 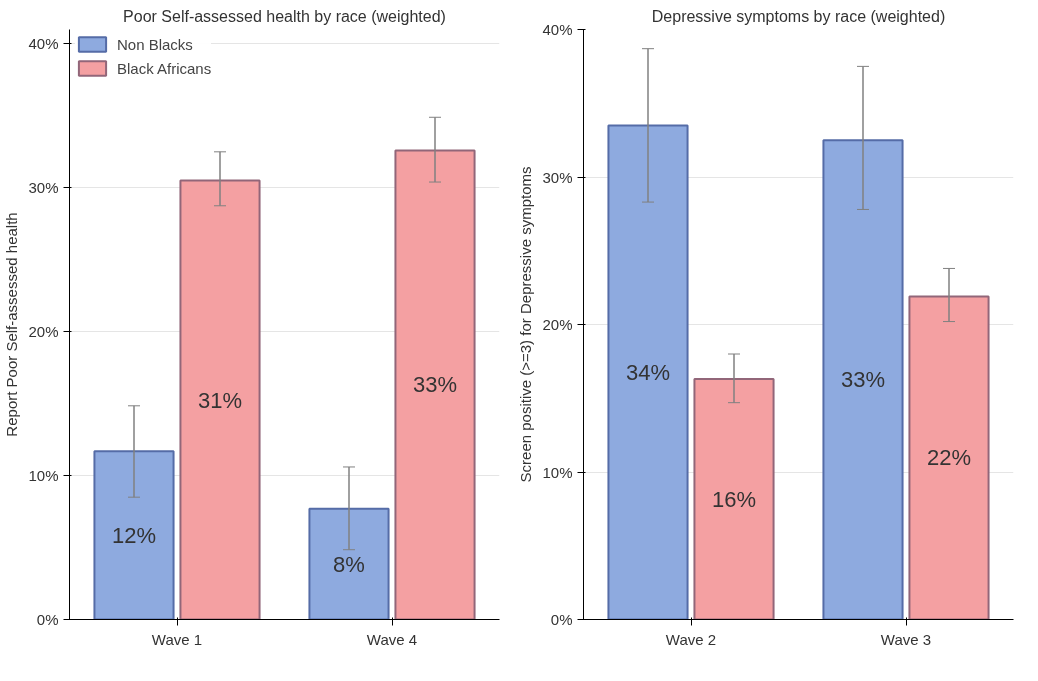 I want to click on data-label: 34%, so click(x=648, y=372).